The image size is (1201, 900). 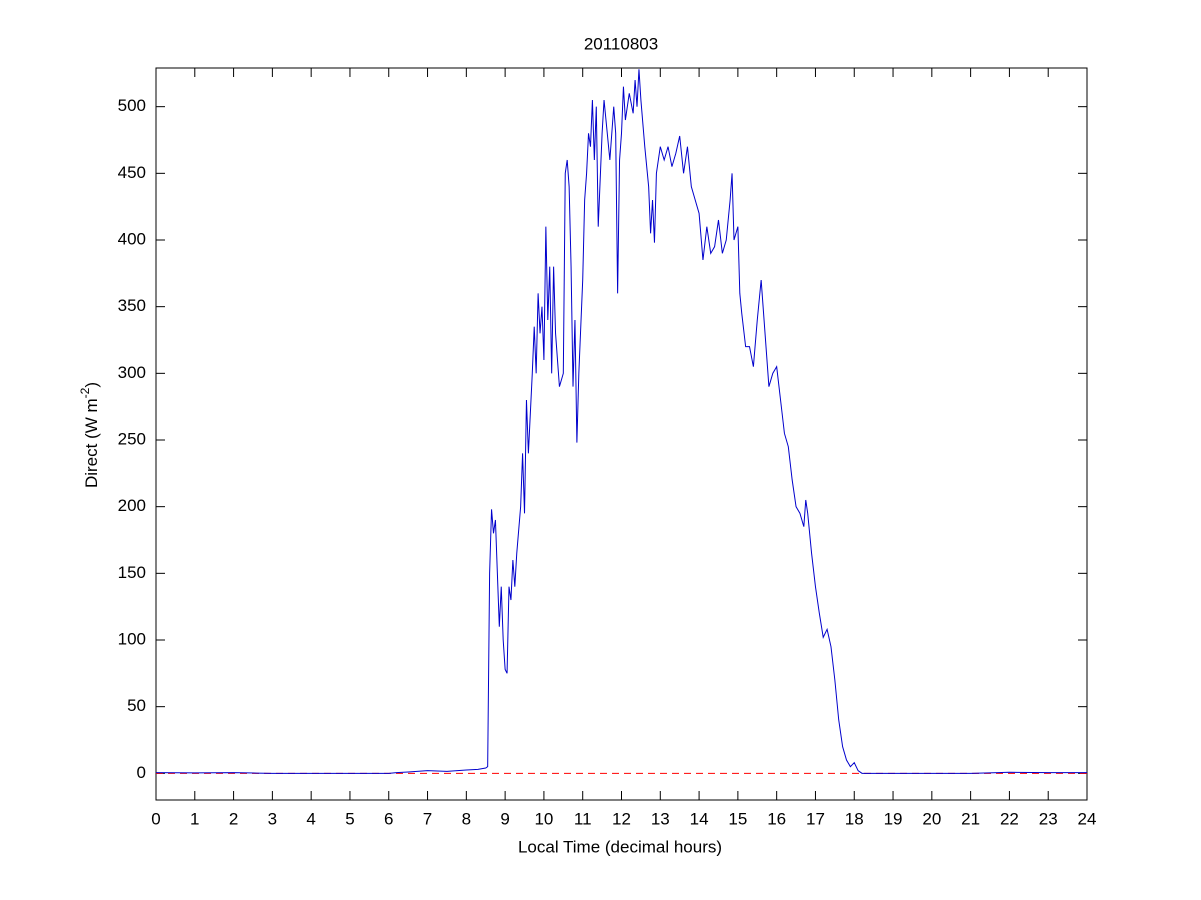 What do you see at coordinates (349, 818) in the screenshot?
I see `x-tick-label: 5` at bounding box center [349, 818].